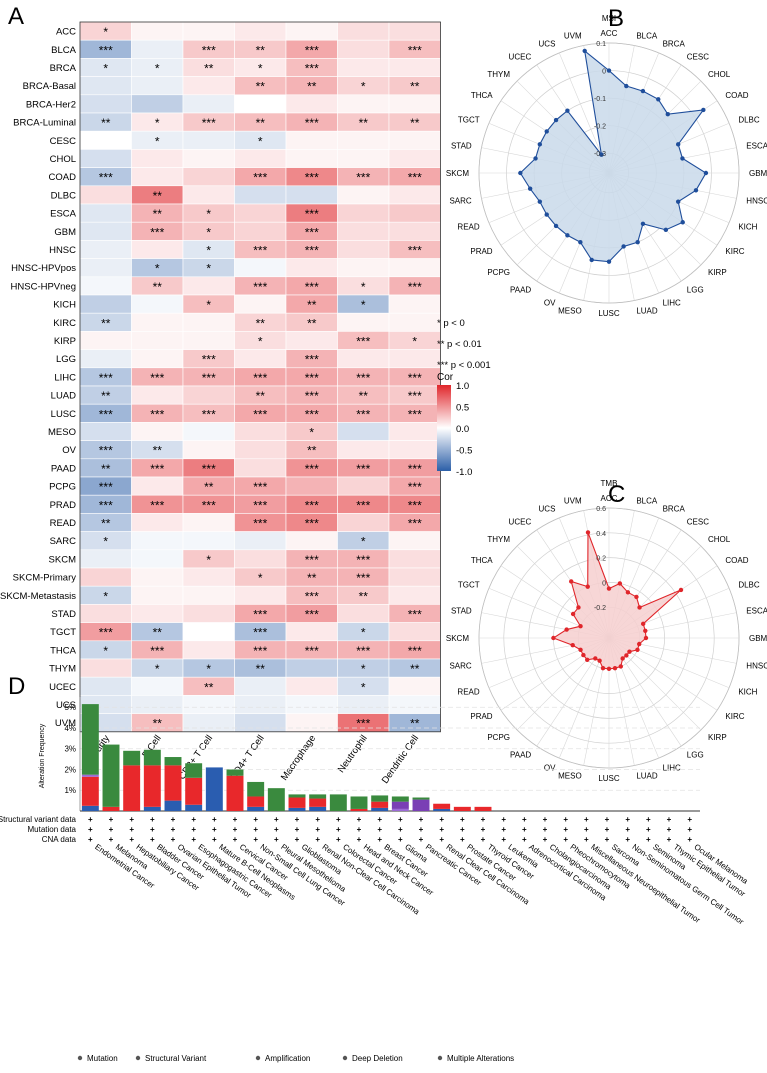 The image size is (767, 1073). Describe the element at coordinates (49, 86) in the screenshot. I see `heatmap-row-label: BRCA-Basal` at that location.